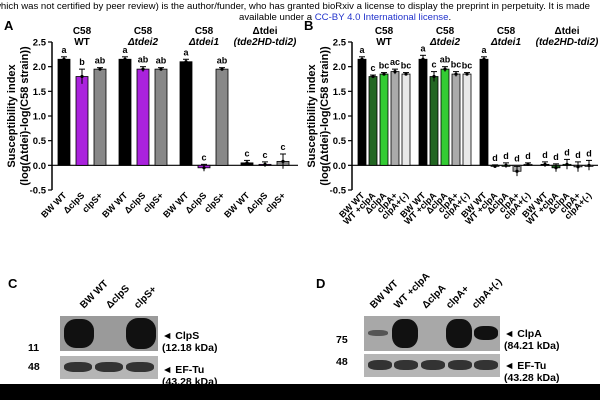  Describe the element at coordinates (405, 333) in the screenshot. I see `blot-d-band-wtclpa` at that location.